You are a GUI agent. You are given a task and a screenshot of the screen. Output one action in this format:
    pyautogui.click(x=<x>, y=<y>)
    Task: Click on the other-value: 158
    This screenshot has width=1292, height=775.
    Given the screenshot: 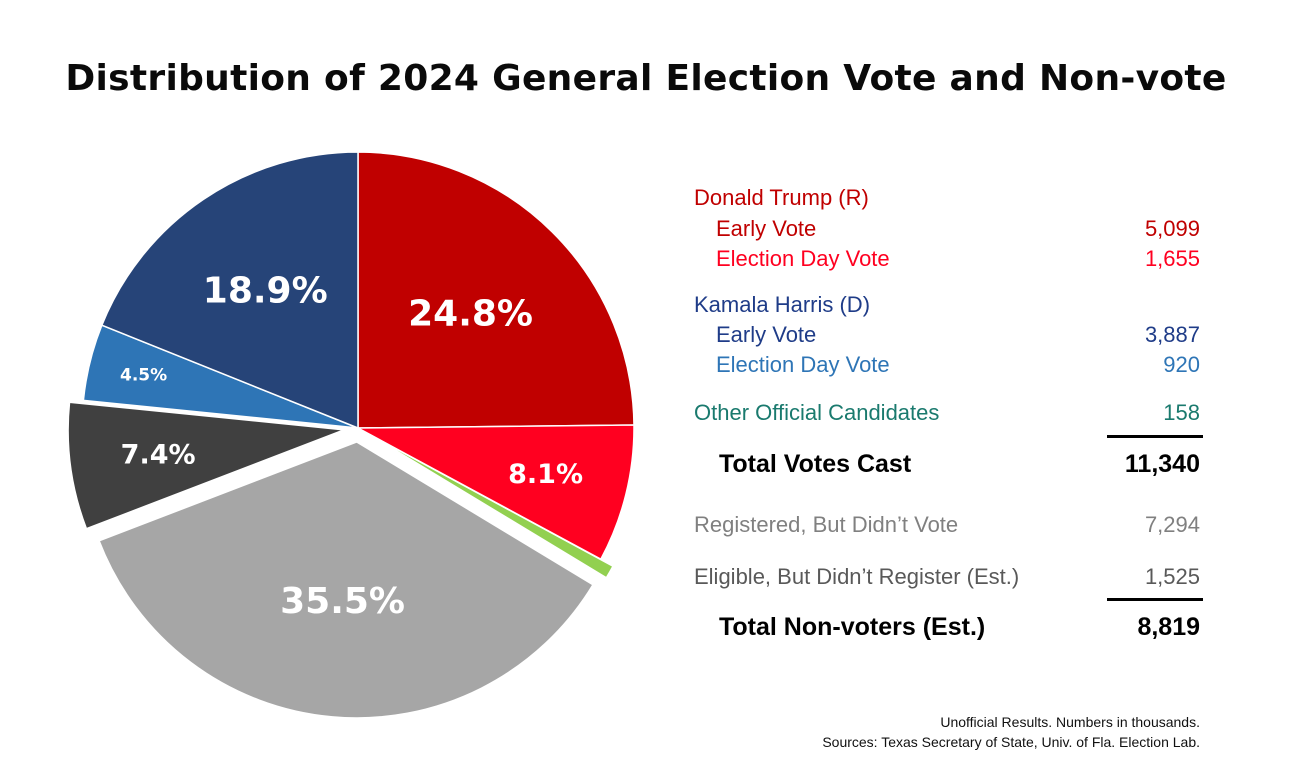 What is the action you would take?
    pyautogui.click(x=1181, y=412)
    